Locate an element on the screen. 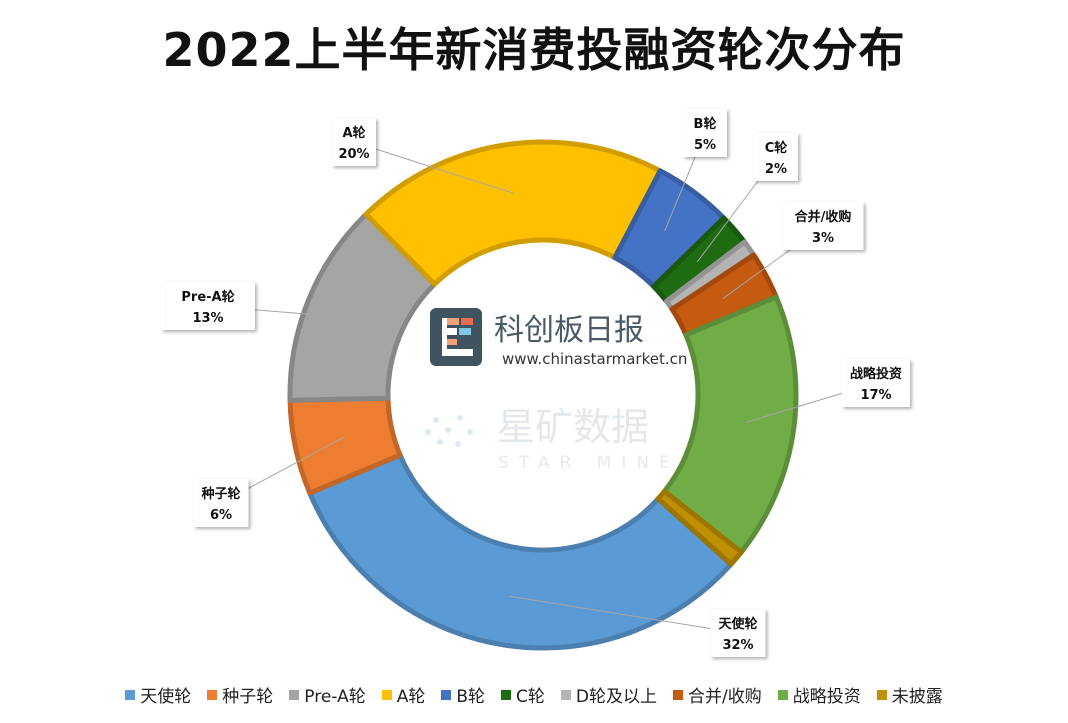 The image size is (1068, 723). legend-item-3: A轮 is located at coordinates (403, 694).